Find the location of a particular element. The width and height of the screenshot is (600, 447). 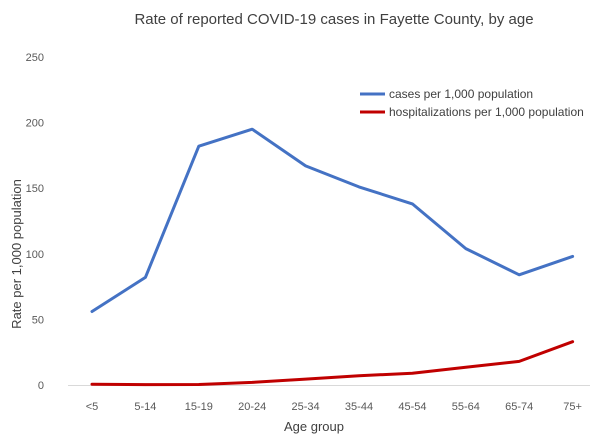

y-tick-label: 250 is located at coordinates (35, 58).